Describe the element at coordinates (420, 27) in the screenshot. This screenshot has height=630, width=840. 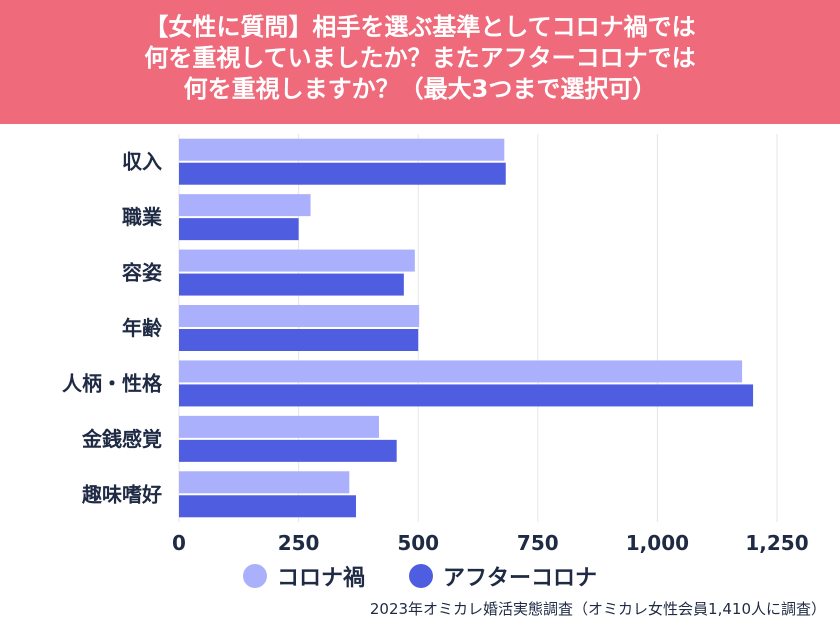
I see `chart-title-line-1: 【女性に質問】相手を選ぶ基準としてコロナ禍では` at that location.